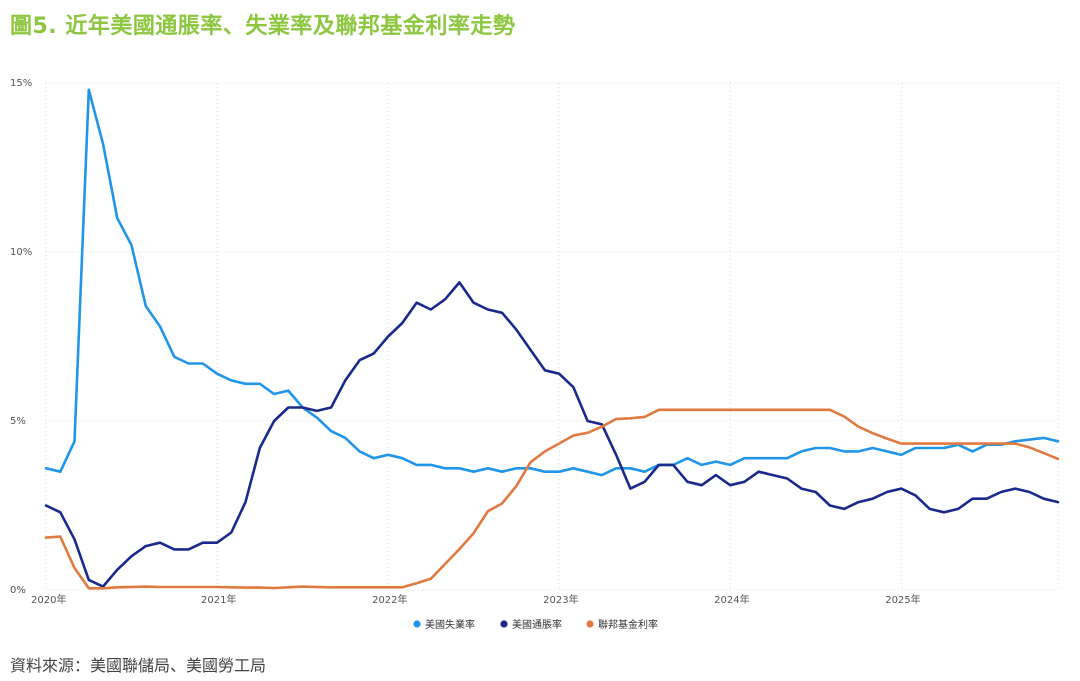 The height and width of the screenshot is (681, 1080). I want to click on x-tick-label: 2021年, so click(218, 599).